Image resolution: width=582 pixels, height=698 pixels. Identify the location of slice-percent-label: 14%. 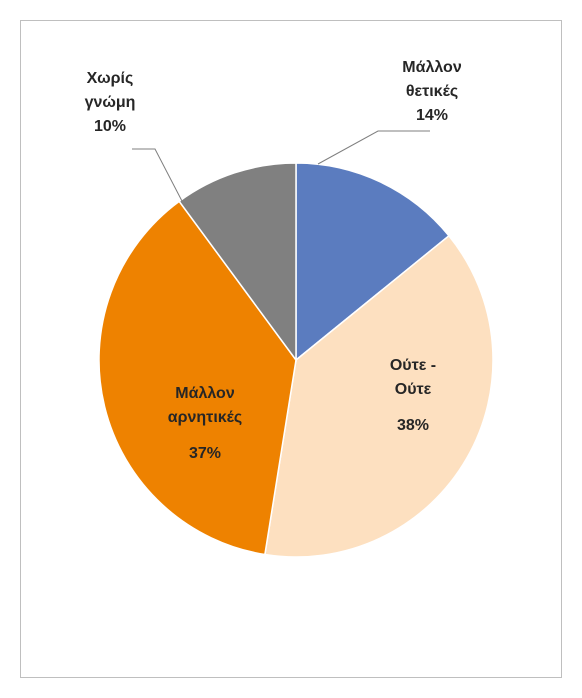
(432, 115).